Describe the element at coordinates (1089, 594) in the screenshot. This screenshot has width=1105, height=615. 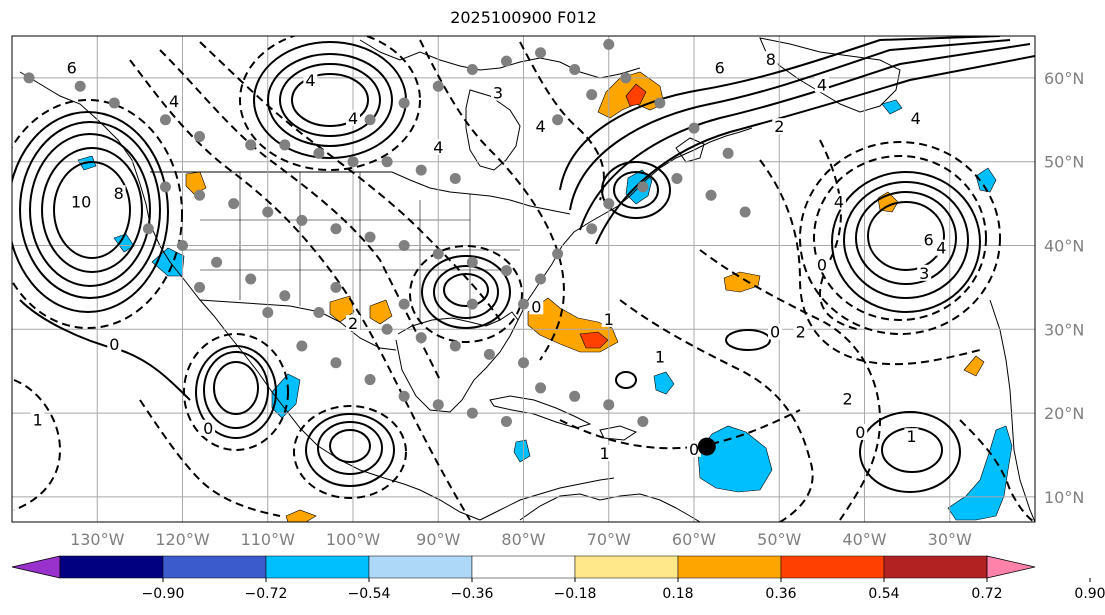
I see `colorbar-tick-label-9: 0.90` at that location.